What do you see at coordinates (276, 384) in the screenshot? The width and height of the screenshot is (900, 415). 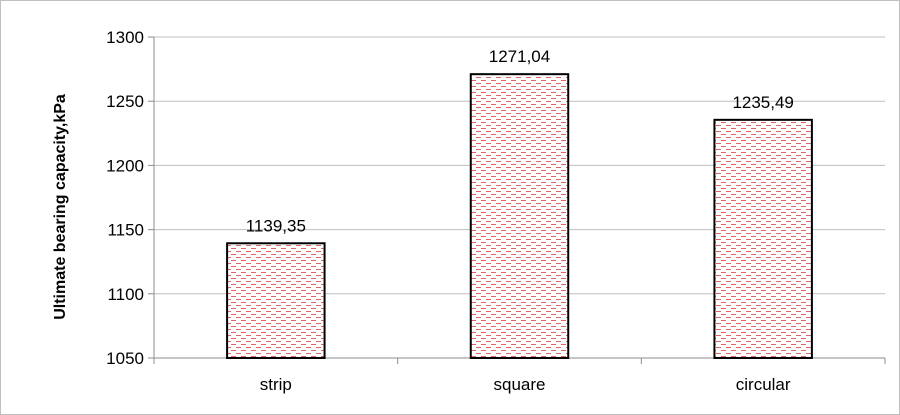 I see `x-category-label: strip` at bounding box center [276, 384].